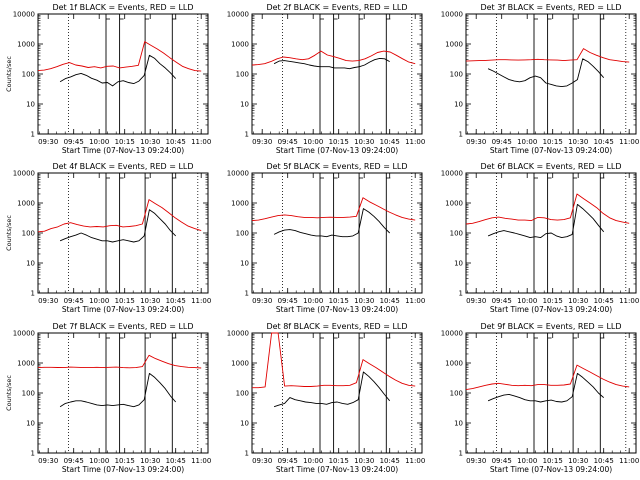 Image resolution: width=640 pixels, height=480 pixels. Describe the element at coordinates (336, 166) in the screenshot. I see `panel-title: Det 5f BLACK = Events, RED = LLD` at that location.